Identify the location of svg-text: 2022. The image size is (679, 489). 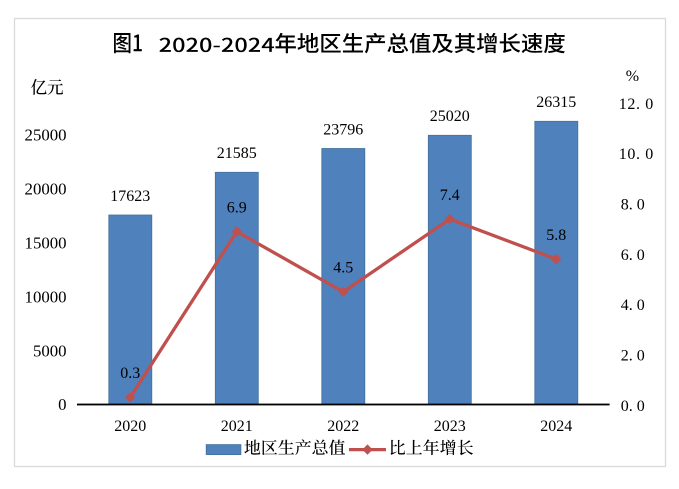
(343, 426).